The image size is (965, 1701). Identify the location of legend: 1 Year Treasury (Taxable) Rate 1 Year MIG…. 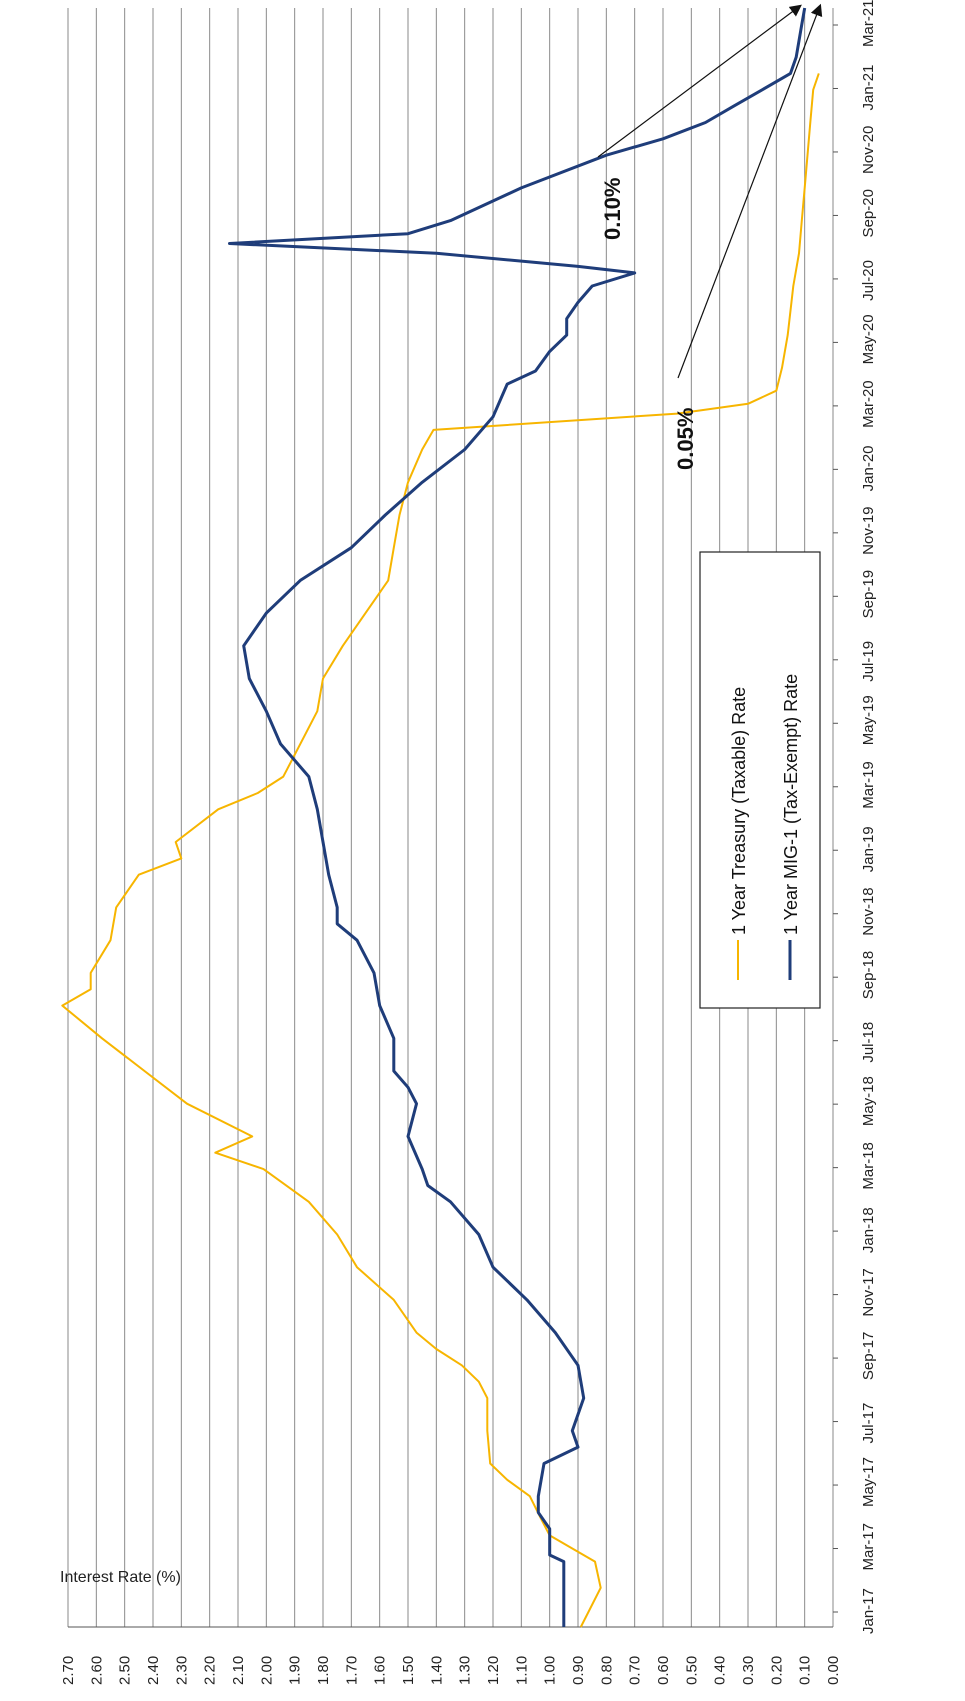
(760, 780).